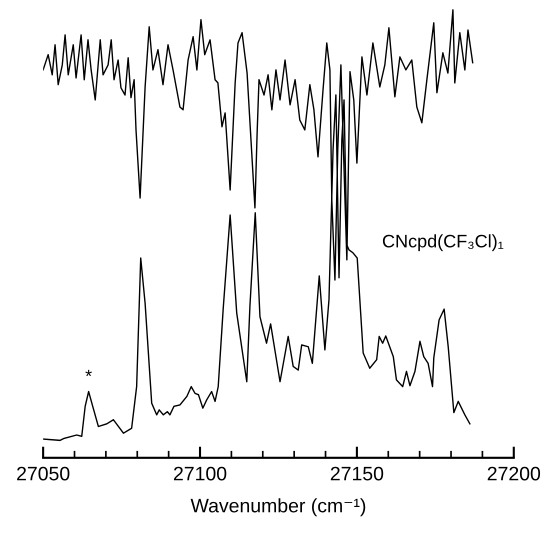 The height and width of the screenshot is (533, 546). I want to click on x-tick-label: 27100, so click(200, 473).